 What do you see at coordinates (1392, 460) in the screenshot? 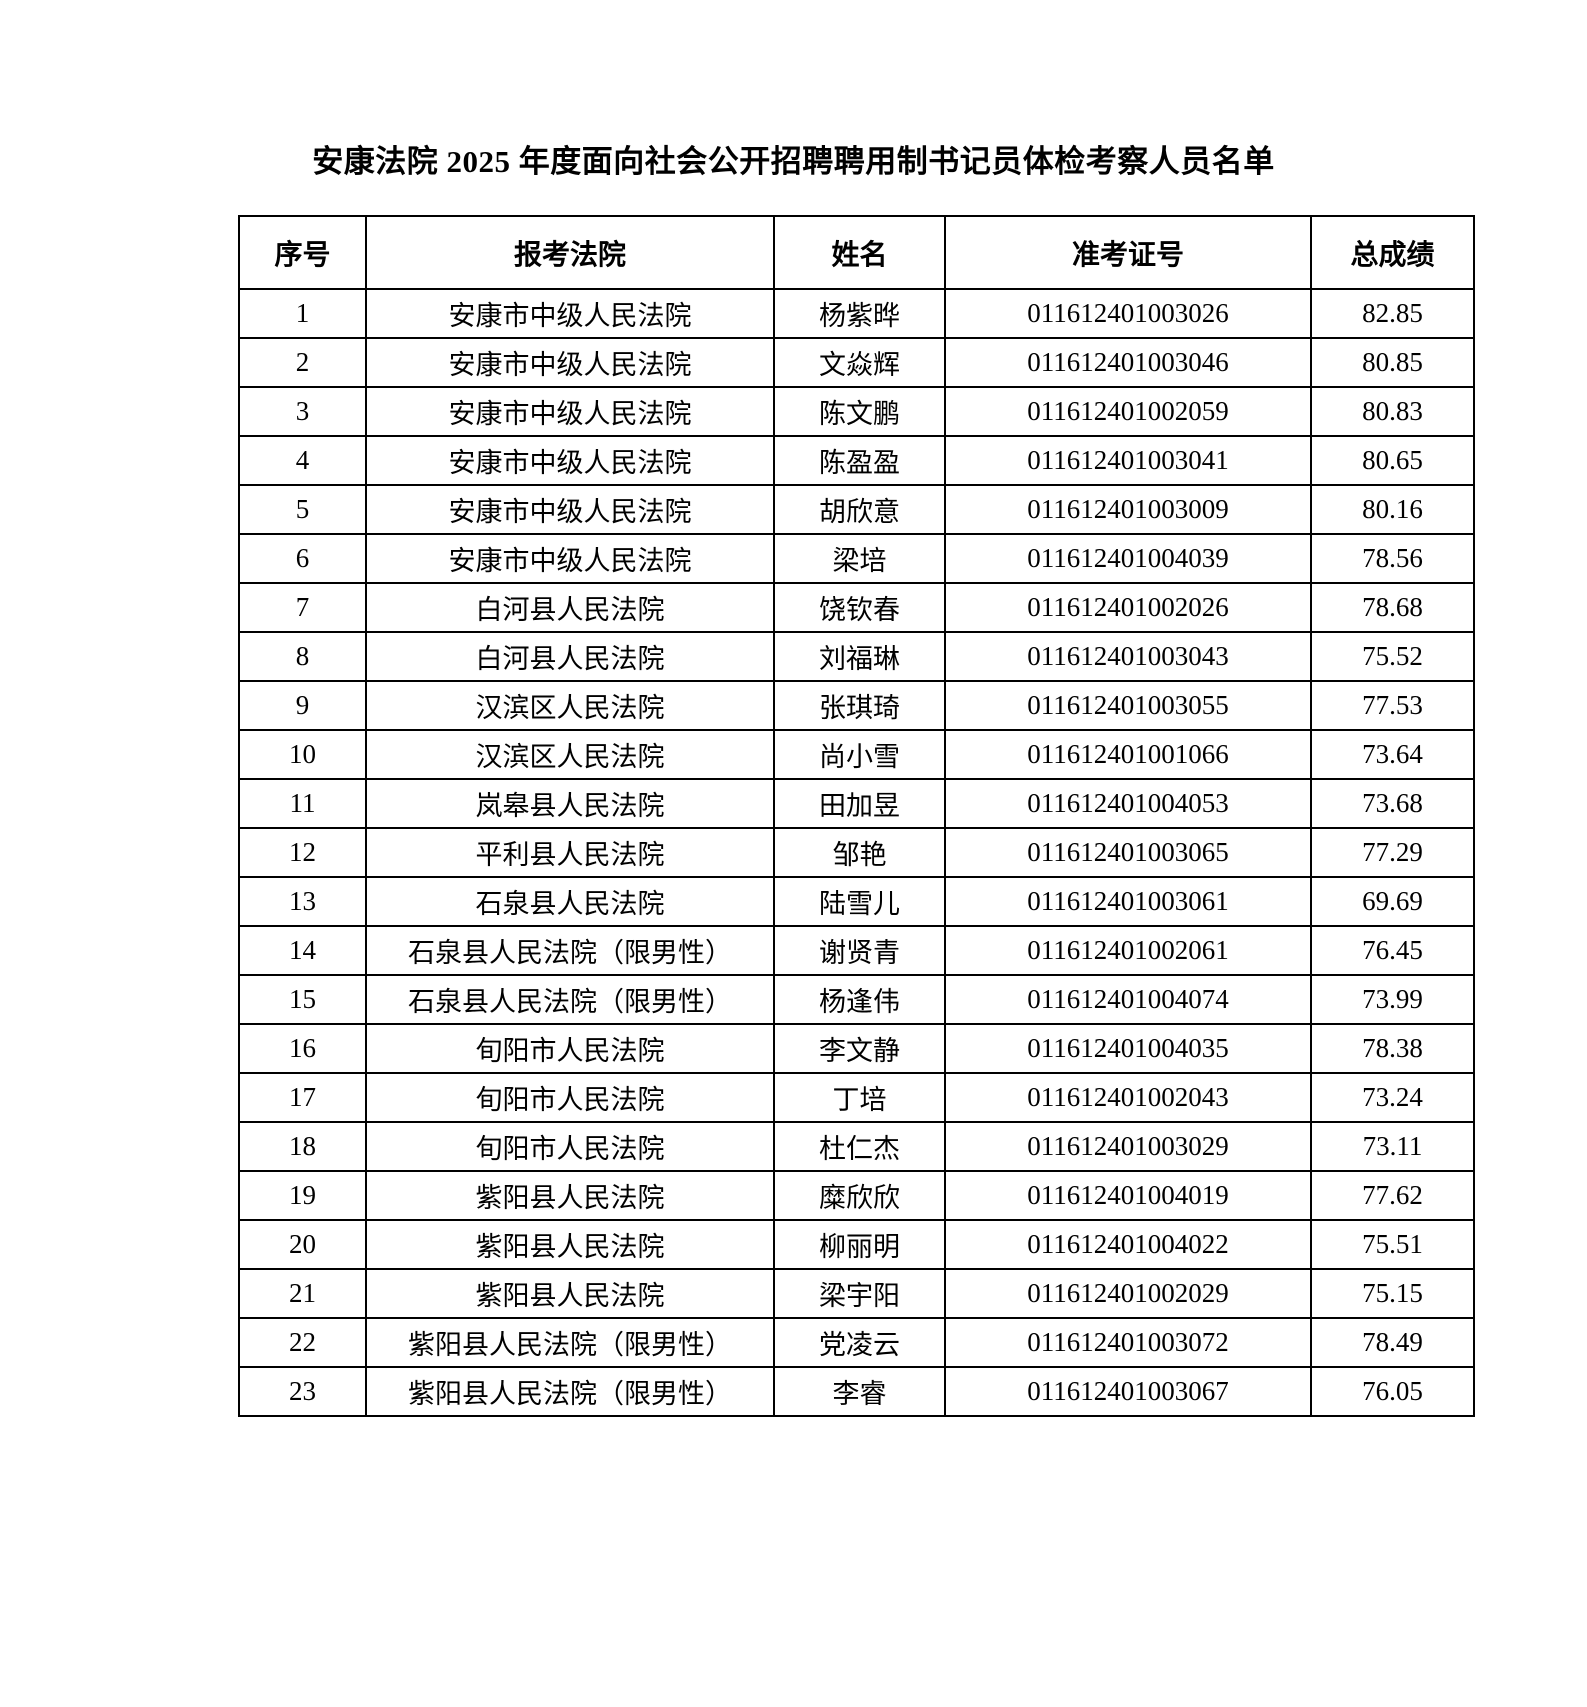
I see `total-score-cell: 80.65` at bounding box center [1392, 460].